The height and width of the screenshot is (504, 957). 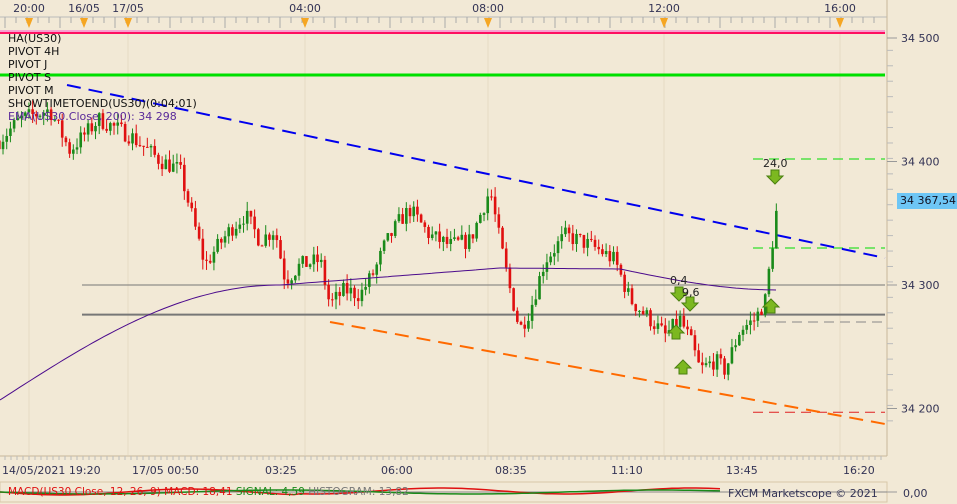 I want to click on ha-band, so click(x=442, y=32).